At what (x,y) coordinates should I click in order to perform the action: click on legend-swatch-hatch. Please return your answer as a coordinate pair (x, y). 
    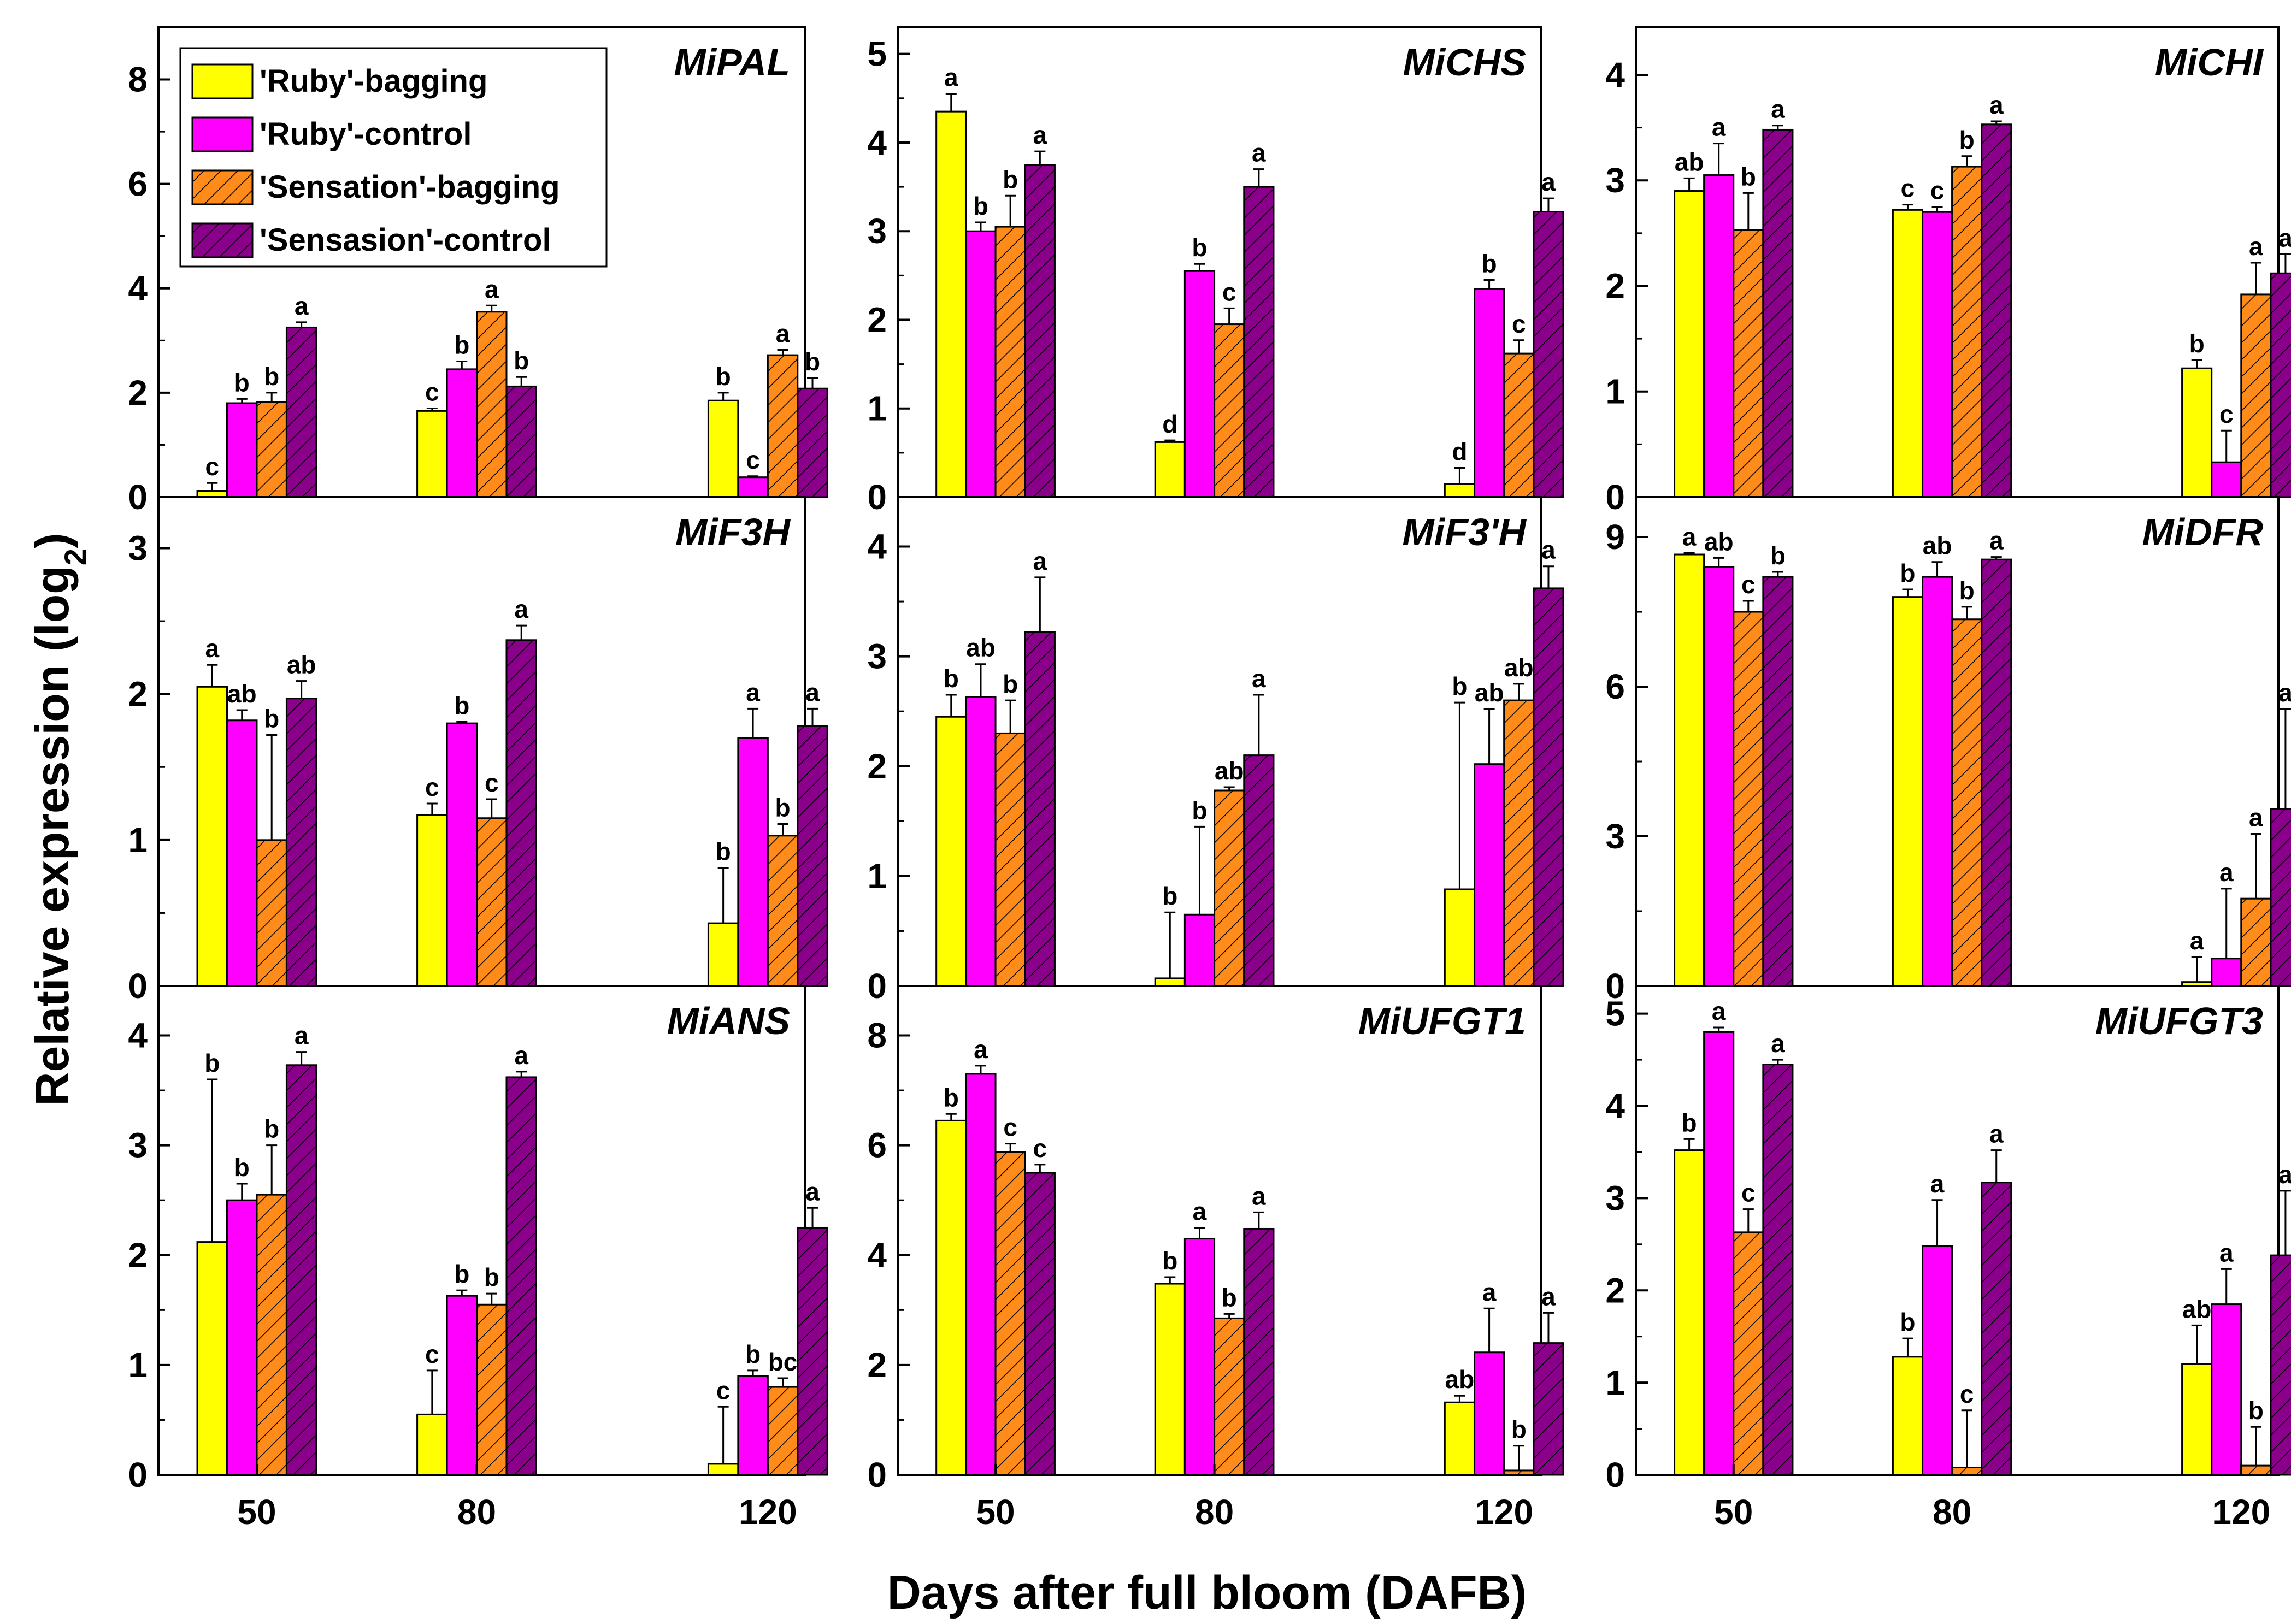
    Looking at the image, I should click on (222, 240).